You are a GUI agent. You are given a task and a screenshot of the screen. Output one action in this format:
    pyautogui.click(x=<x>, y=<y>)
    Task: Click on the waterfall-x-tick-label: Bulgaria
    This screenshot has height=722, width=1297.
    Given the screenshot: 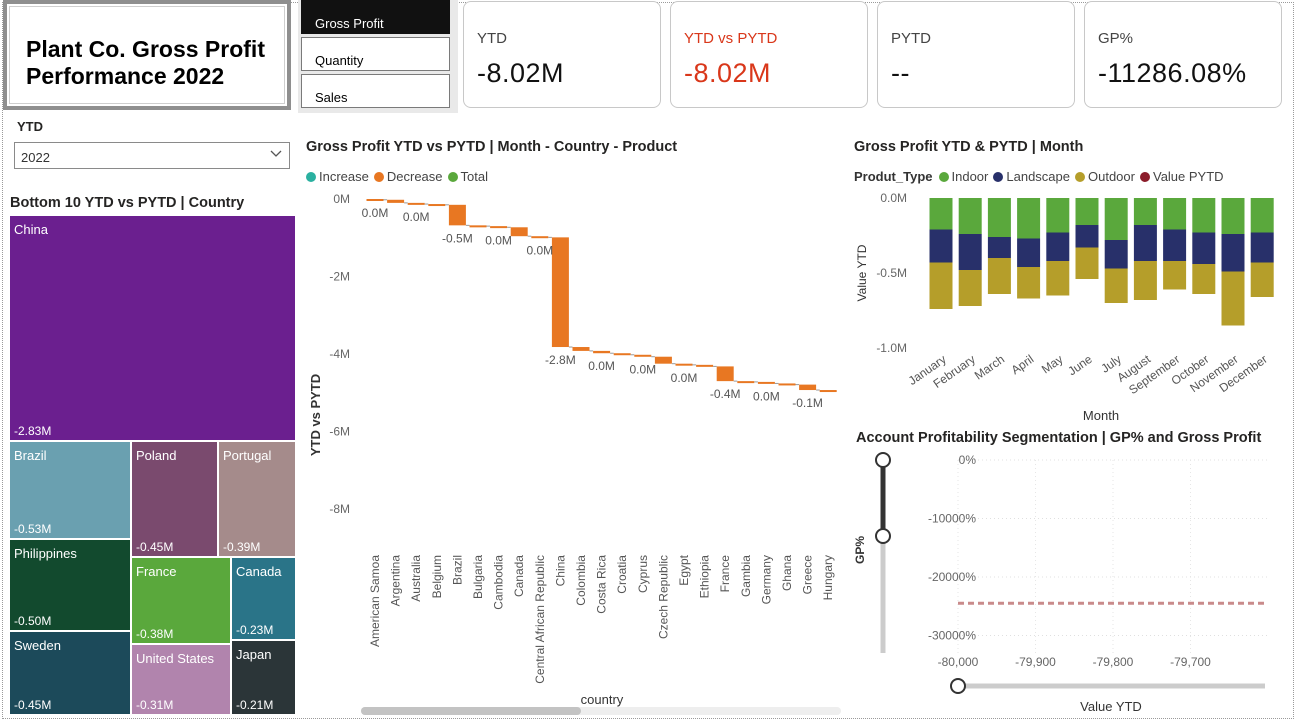 What is the action you would take?
    pyautogui.click(x=478, y=577)
    